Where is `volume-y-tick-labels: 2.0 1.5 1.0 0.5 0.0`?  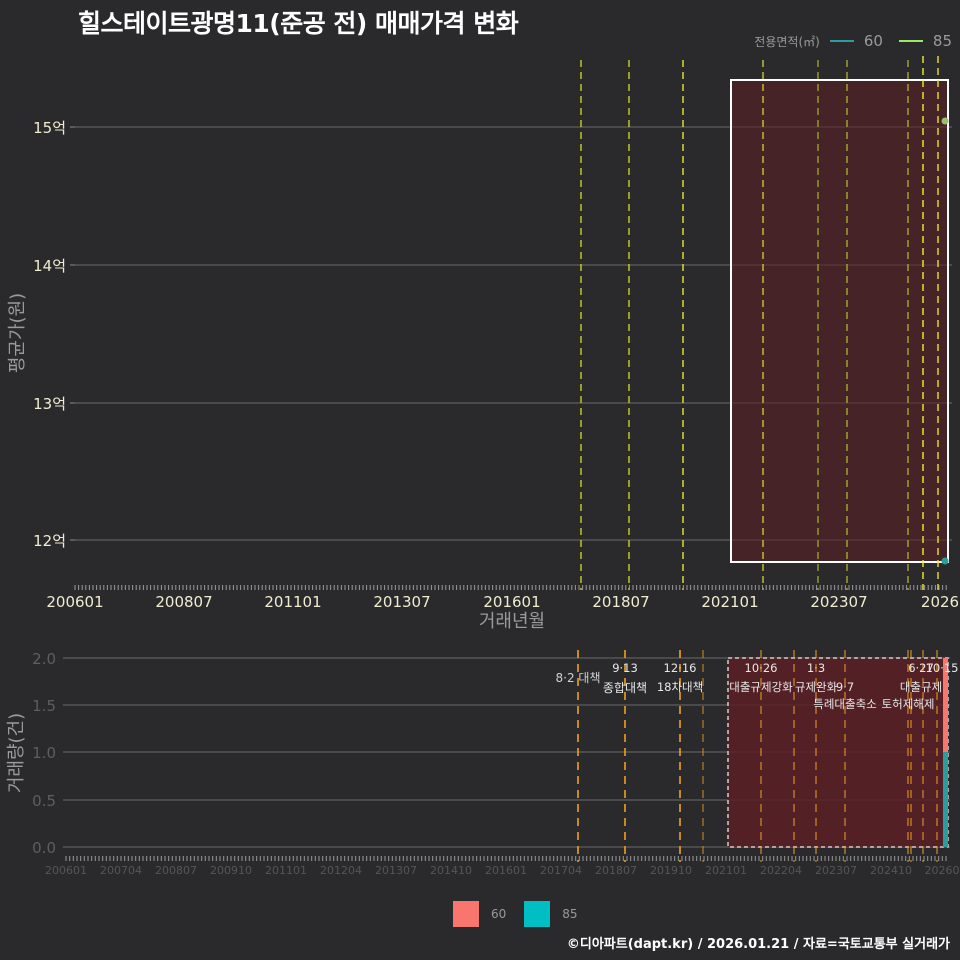 volume-y-tick-labels: 2.0 1.5 1.0 0.5 0.0 is located at coordinates (44, 753).